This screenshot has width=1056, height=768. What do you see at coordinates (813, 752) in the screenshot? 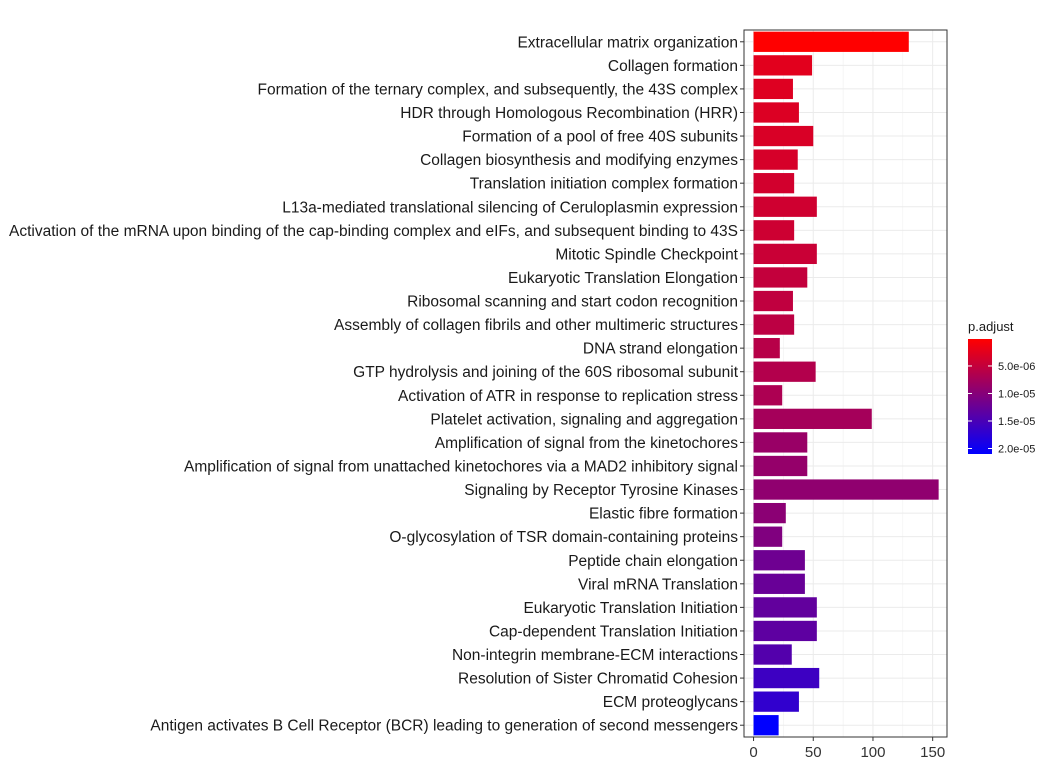
I see `x-tick-label: 50` at bounding box center [813, 752].